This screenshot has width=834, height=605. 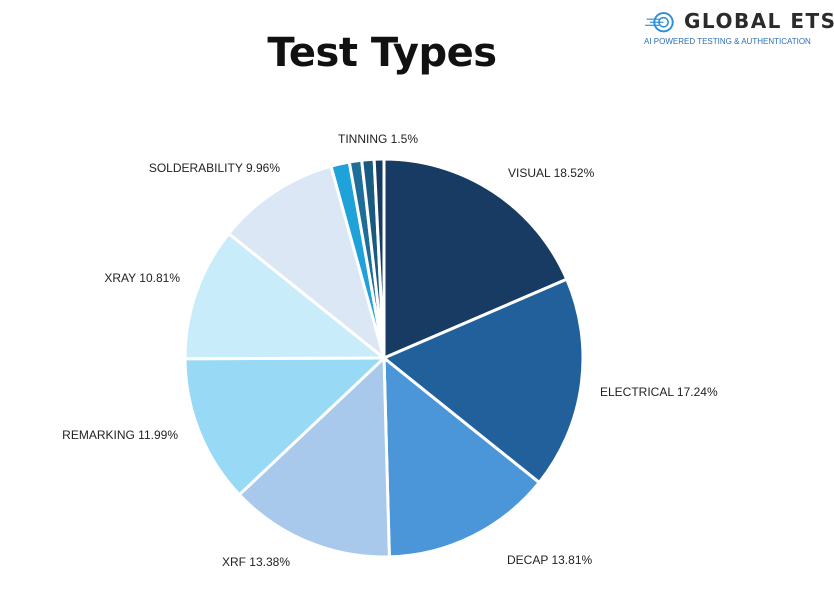 I want to click on pie-slice-xray, so click(x=286, y=296).